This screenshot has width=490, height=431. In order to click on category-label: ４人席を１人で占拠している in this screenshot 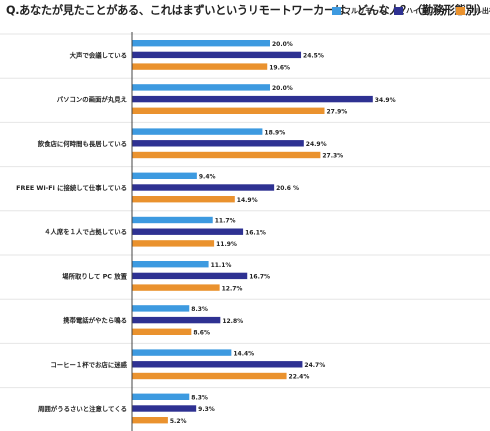, I will do `click(85, 231)`.